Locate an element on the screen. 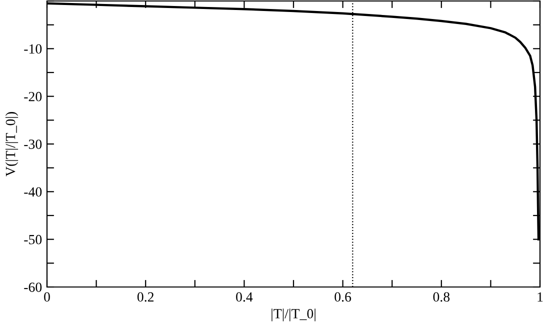 The height and width of the screenshot is (327, 545). y-axis-title: V(|T|/|T_0|) is located at coordinates (11, 144).